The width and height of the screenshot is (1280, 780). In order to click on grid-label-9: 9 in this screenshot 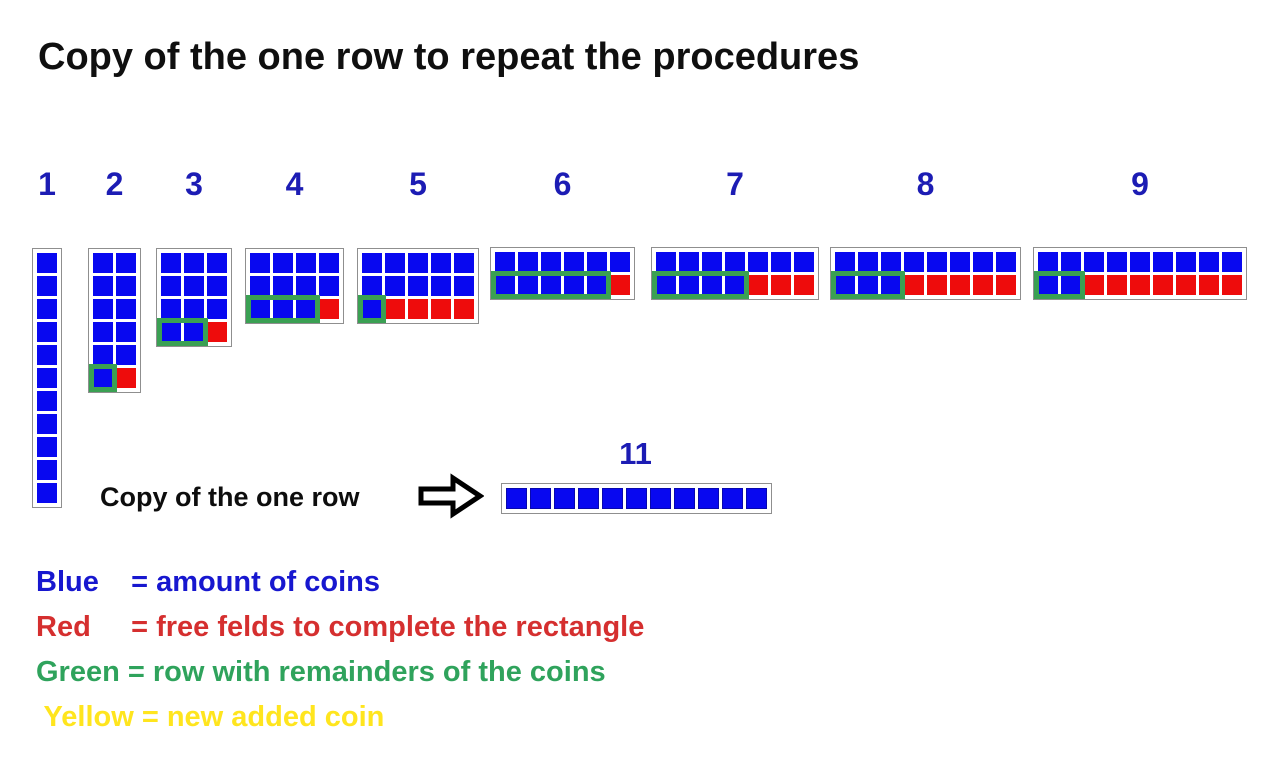, I will do `click(1140, 184)`.